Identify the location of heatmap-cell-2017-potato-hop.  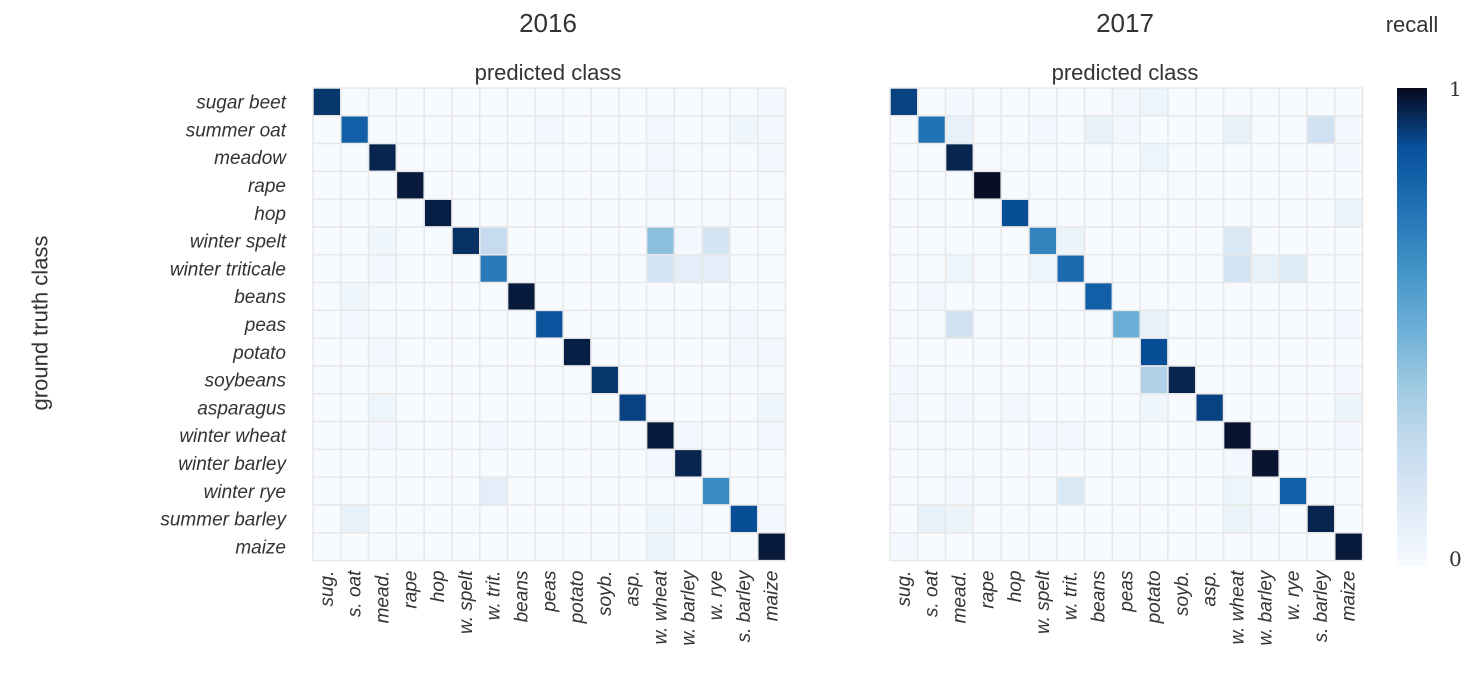
(1015, 352).